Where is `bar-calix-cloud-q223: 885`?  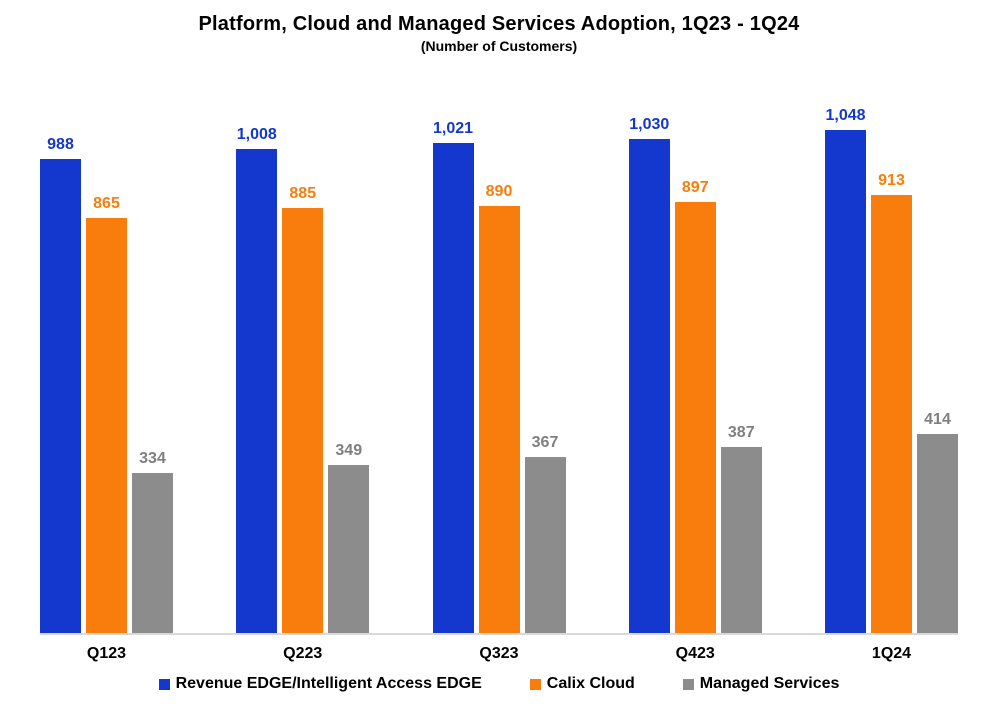
bar-calix-cloud-q223: 885 is located at coordinates (303, 409).